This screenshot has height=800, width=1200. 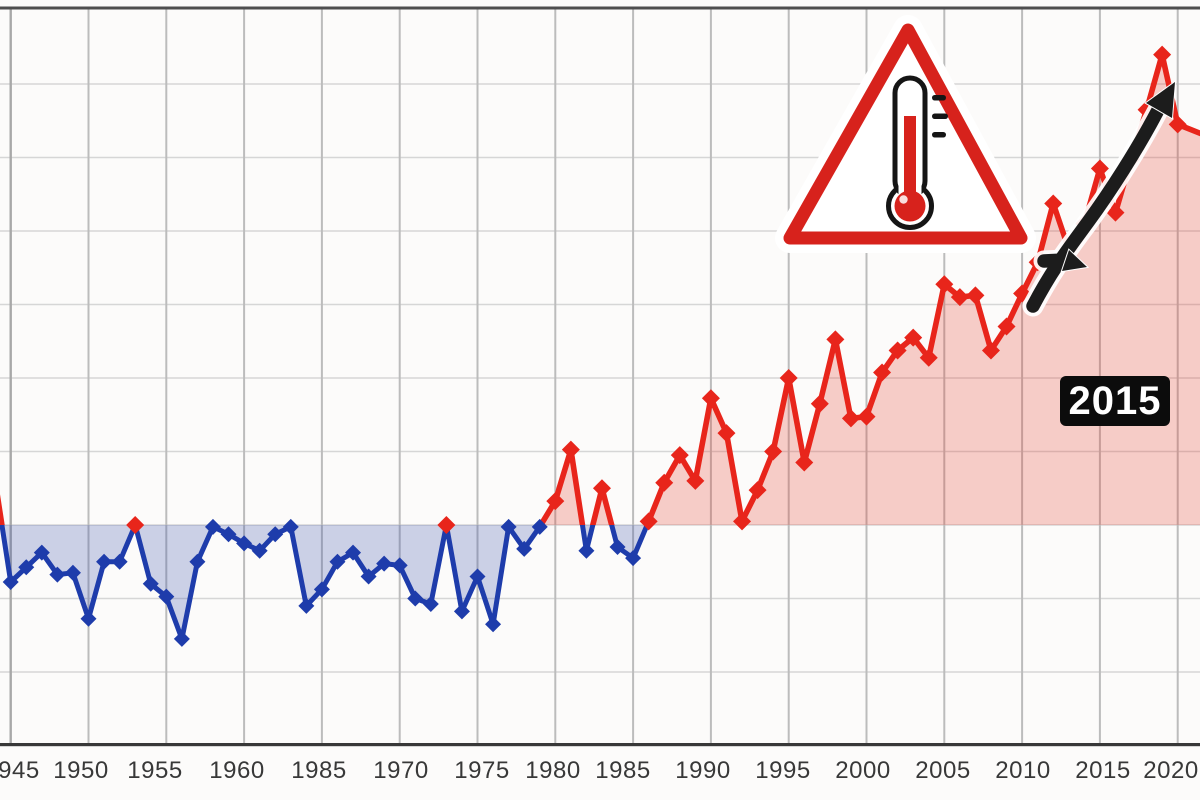 What do you see at coordinates (20, 770) in the screenshot?
I see `x-axis-tick-label: 1945` at bounding box center [20, 770].